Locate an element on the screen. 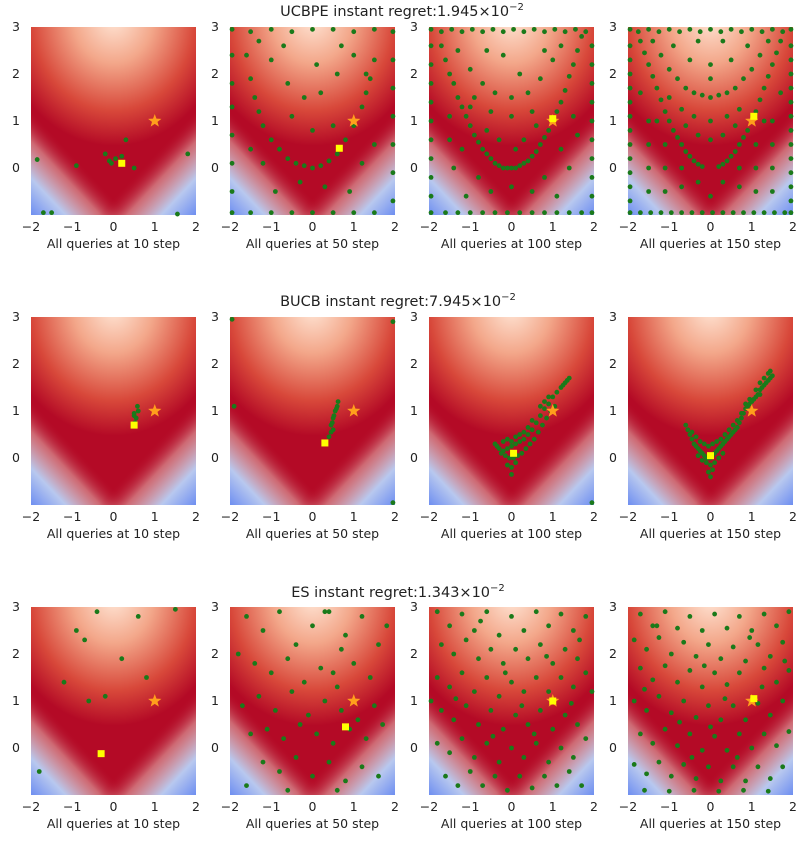 Image resolution: width=804 pixels, height=843 pixels. current-best-marker is located at coordinates (514, 453).